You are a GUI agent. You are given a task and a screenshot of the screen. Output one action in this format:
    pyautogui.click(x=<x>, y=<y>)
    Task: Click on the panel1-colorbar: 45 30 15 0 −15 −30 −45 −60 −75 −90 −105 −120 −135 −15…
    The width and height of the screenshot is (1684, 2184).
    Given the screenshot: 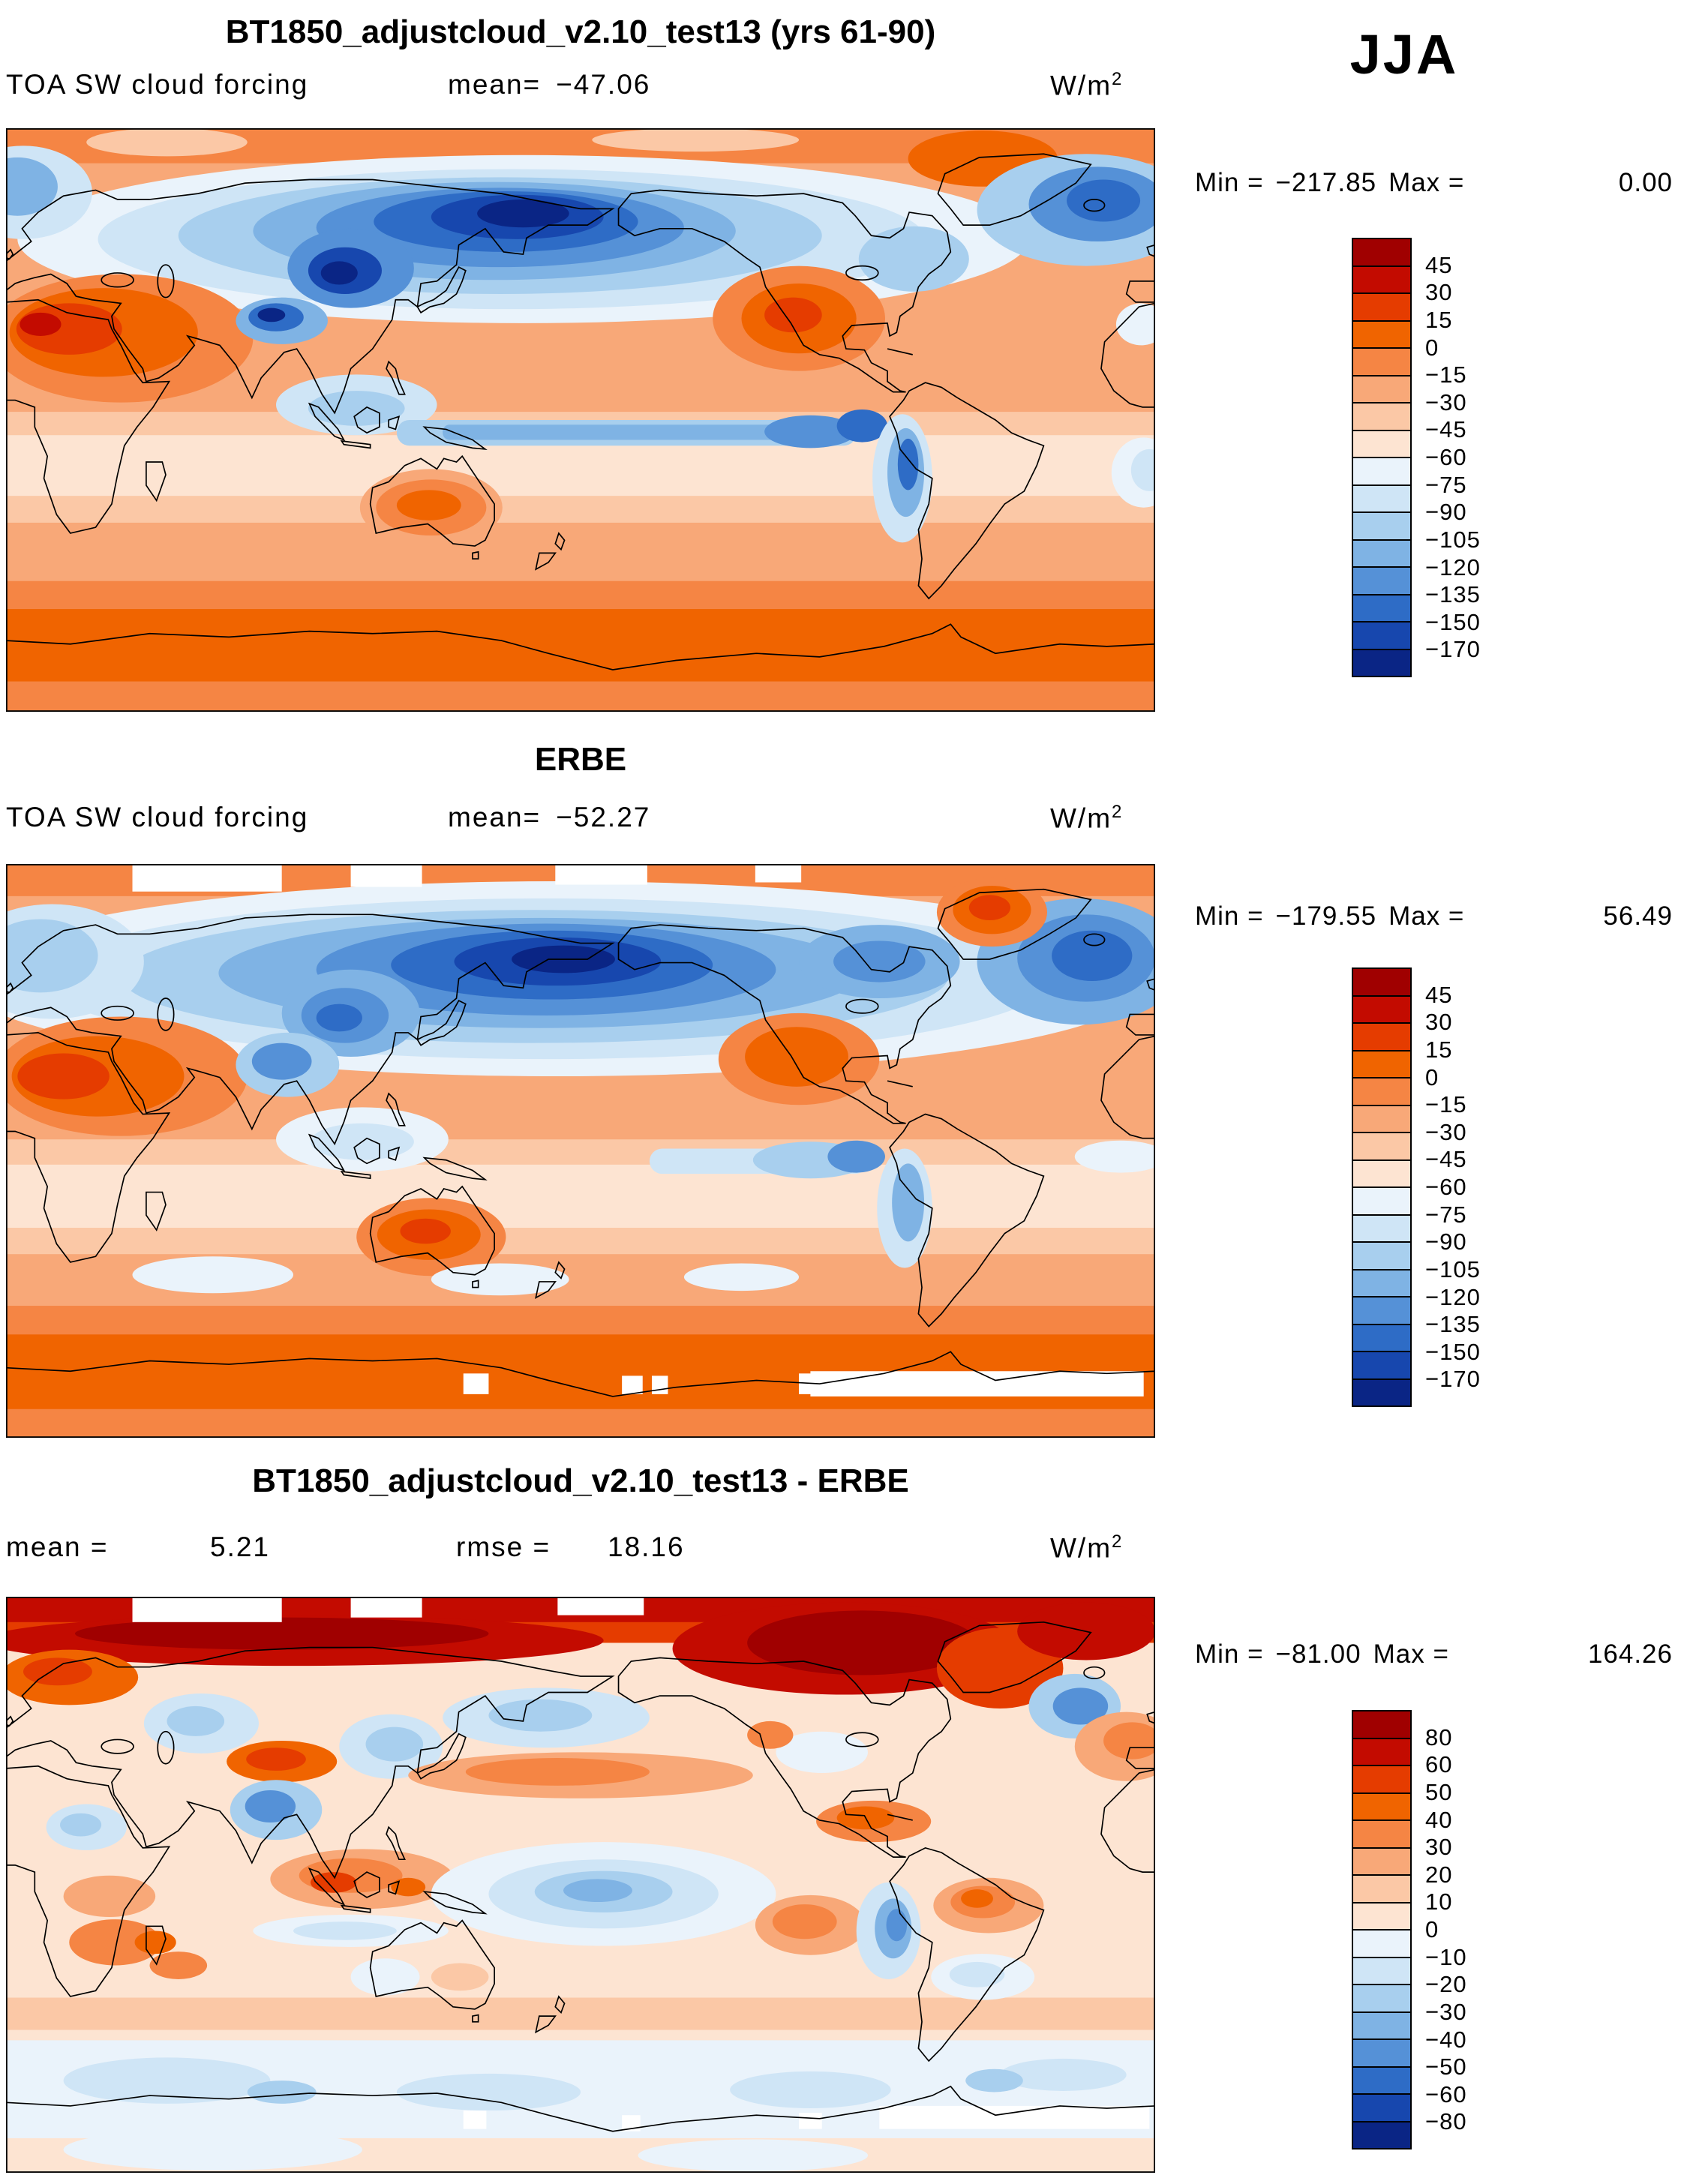 What is the action you would take?
    pyautogui.click(x=1416, y=457)
    